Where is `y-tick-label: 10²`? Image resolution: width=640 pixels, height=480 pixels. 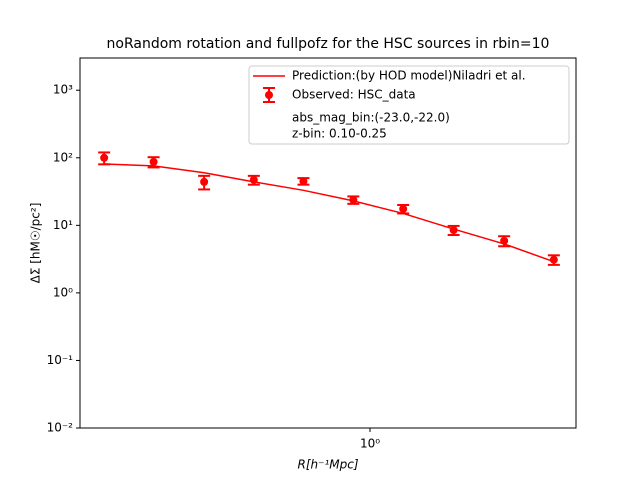
y-tick-label: 10² is located at coordinates (63, 157).